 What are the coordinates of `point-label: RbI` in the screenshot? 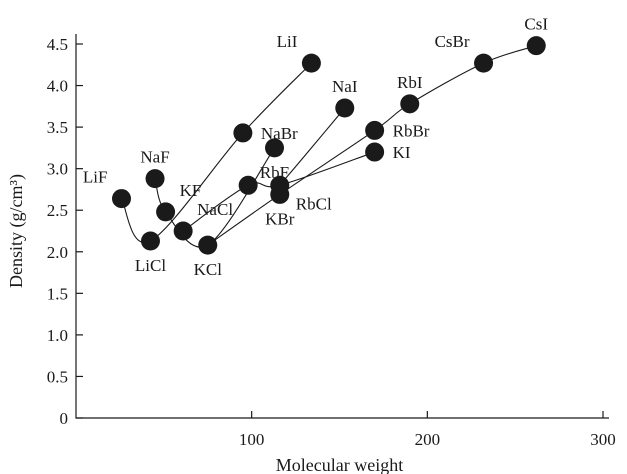 It's located at (410, 82).